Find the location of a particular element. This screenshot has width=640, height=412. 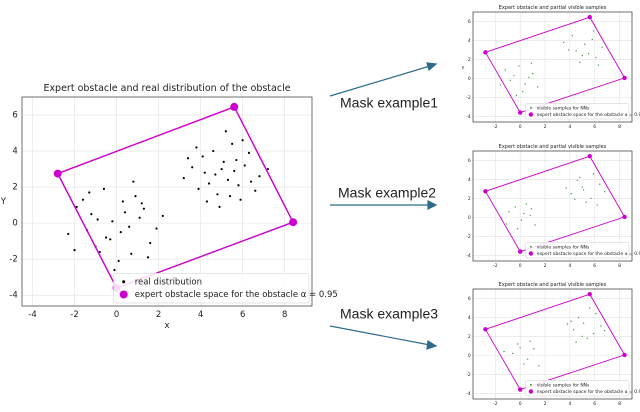

x-tick-label: -4 is located at coordinates (32, 315).